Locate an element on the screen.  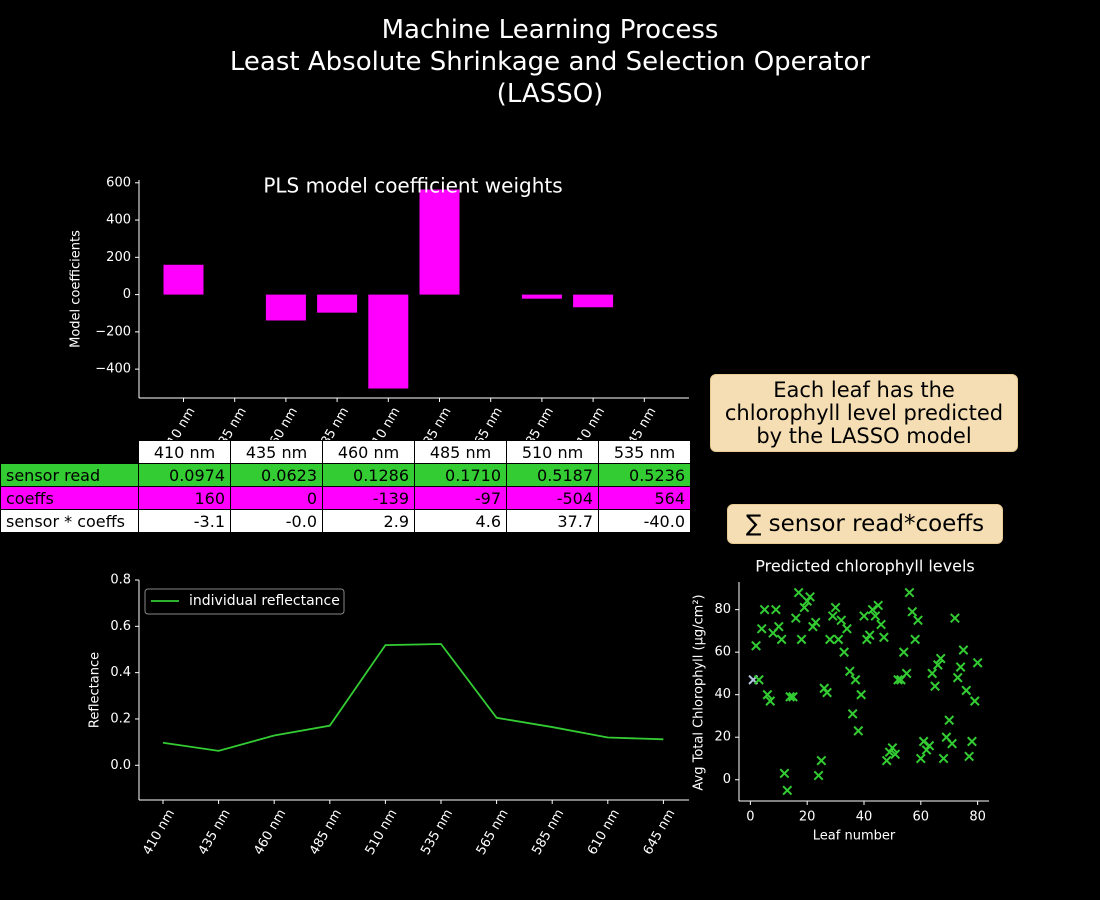
line-y-tick-label: 0.0 is located at coordinates (120, 765).